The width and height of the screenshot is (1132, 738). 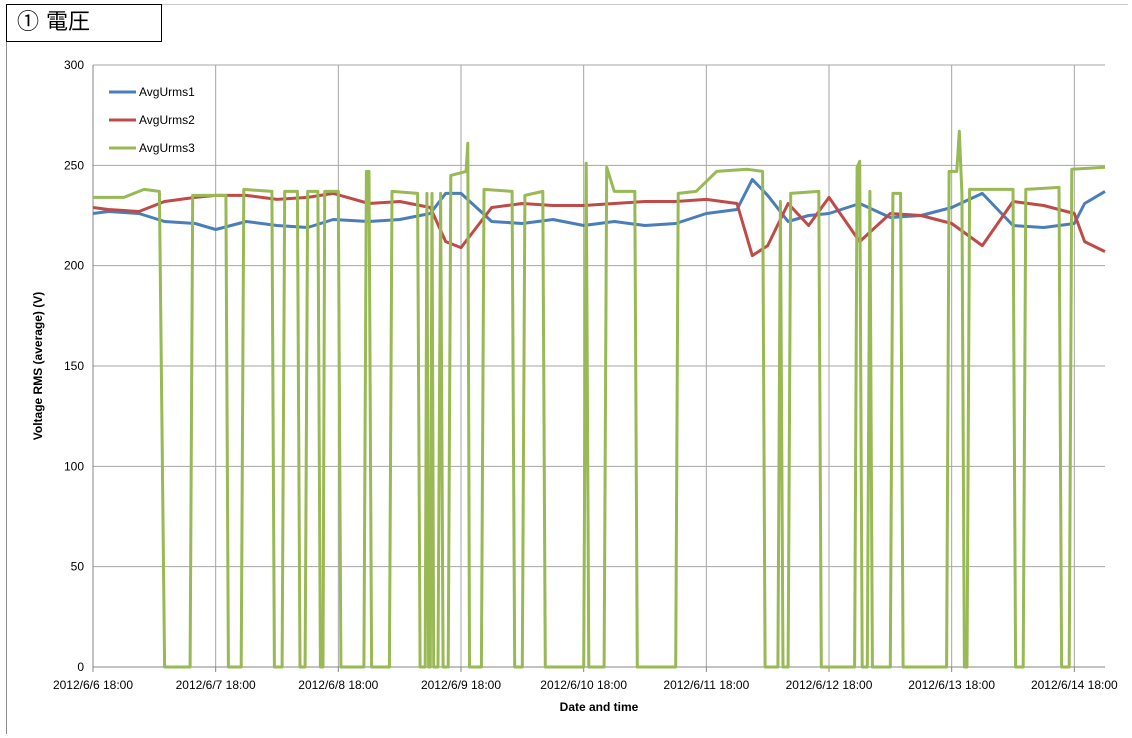 What do you see at coordinates (80, 667) in the screenshot?
I see `y-tick-label: 0` at bounding box center [80, 667].